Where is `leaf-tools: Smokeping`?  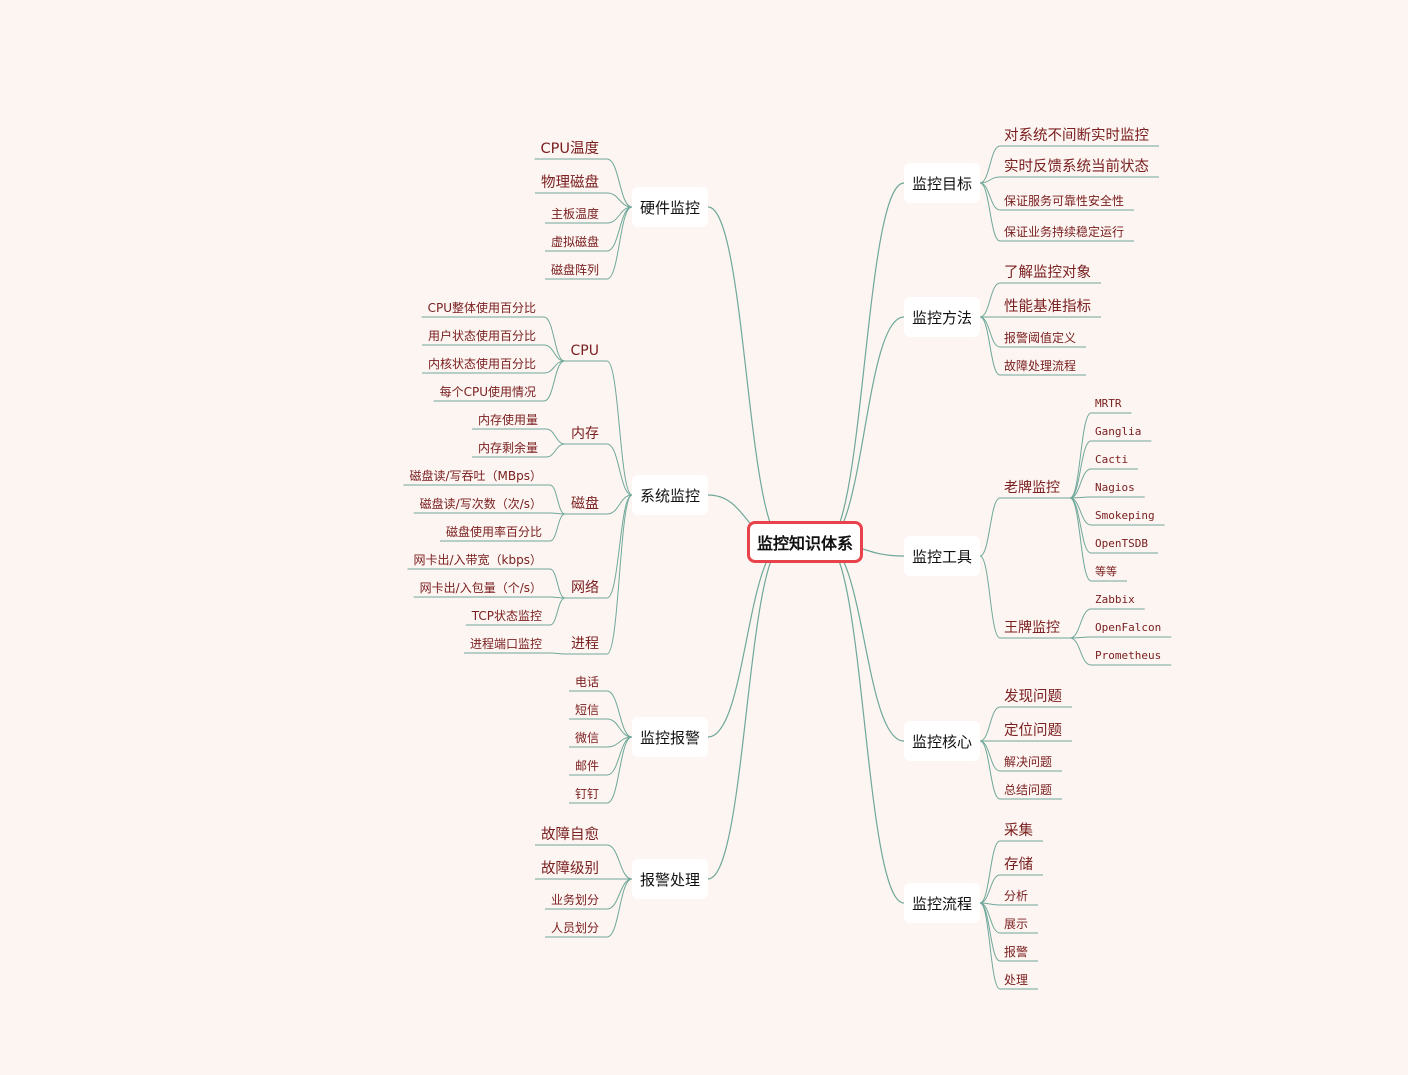 leaf-tools: Smokeping is located at coordinates (1125, 515).